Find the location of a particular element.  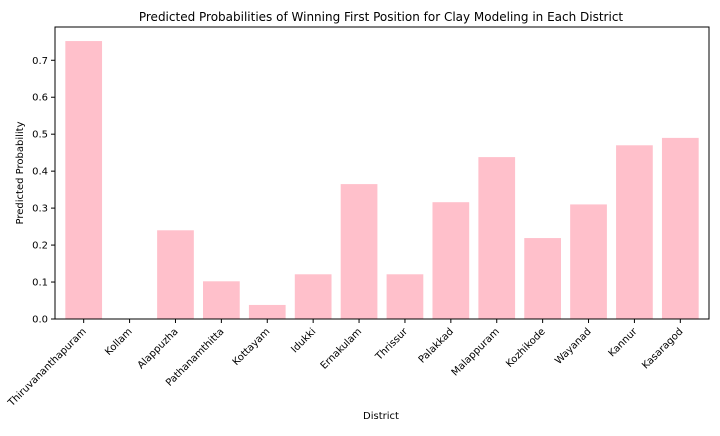

bar-thiruvananthapuram is located at coordinates (84, 180).